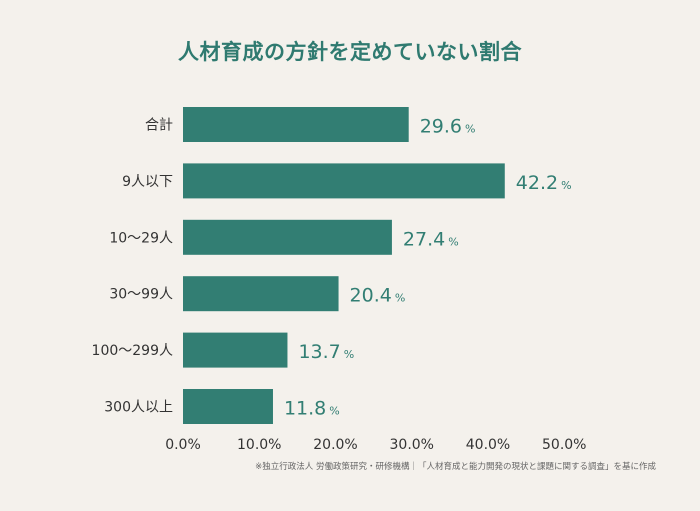  I want to click on x-tick-label: 50.0%, so click(564, 445).